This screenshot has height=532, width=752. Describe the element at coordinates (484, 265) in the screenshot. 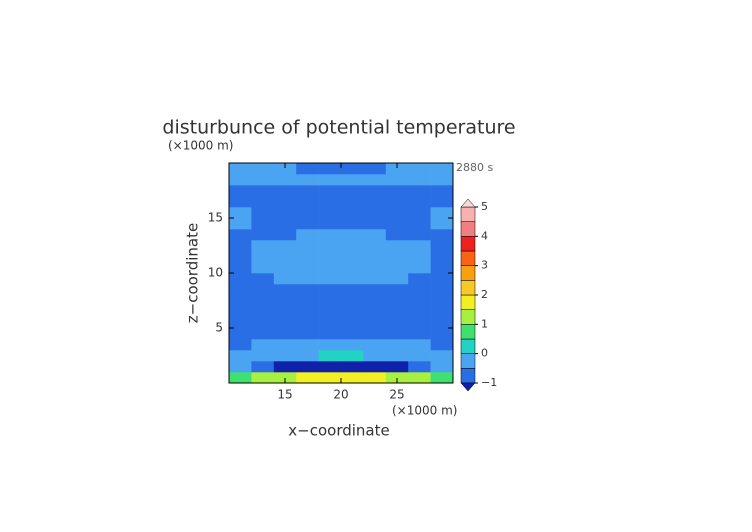

I see `colorbar-tick-label: 3` at that location.